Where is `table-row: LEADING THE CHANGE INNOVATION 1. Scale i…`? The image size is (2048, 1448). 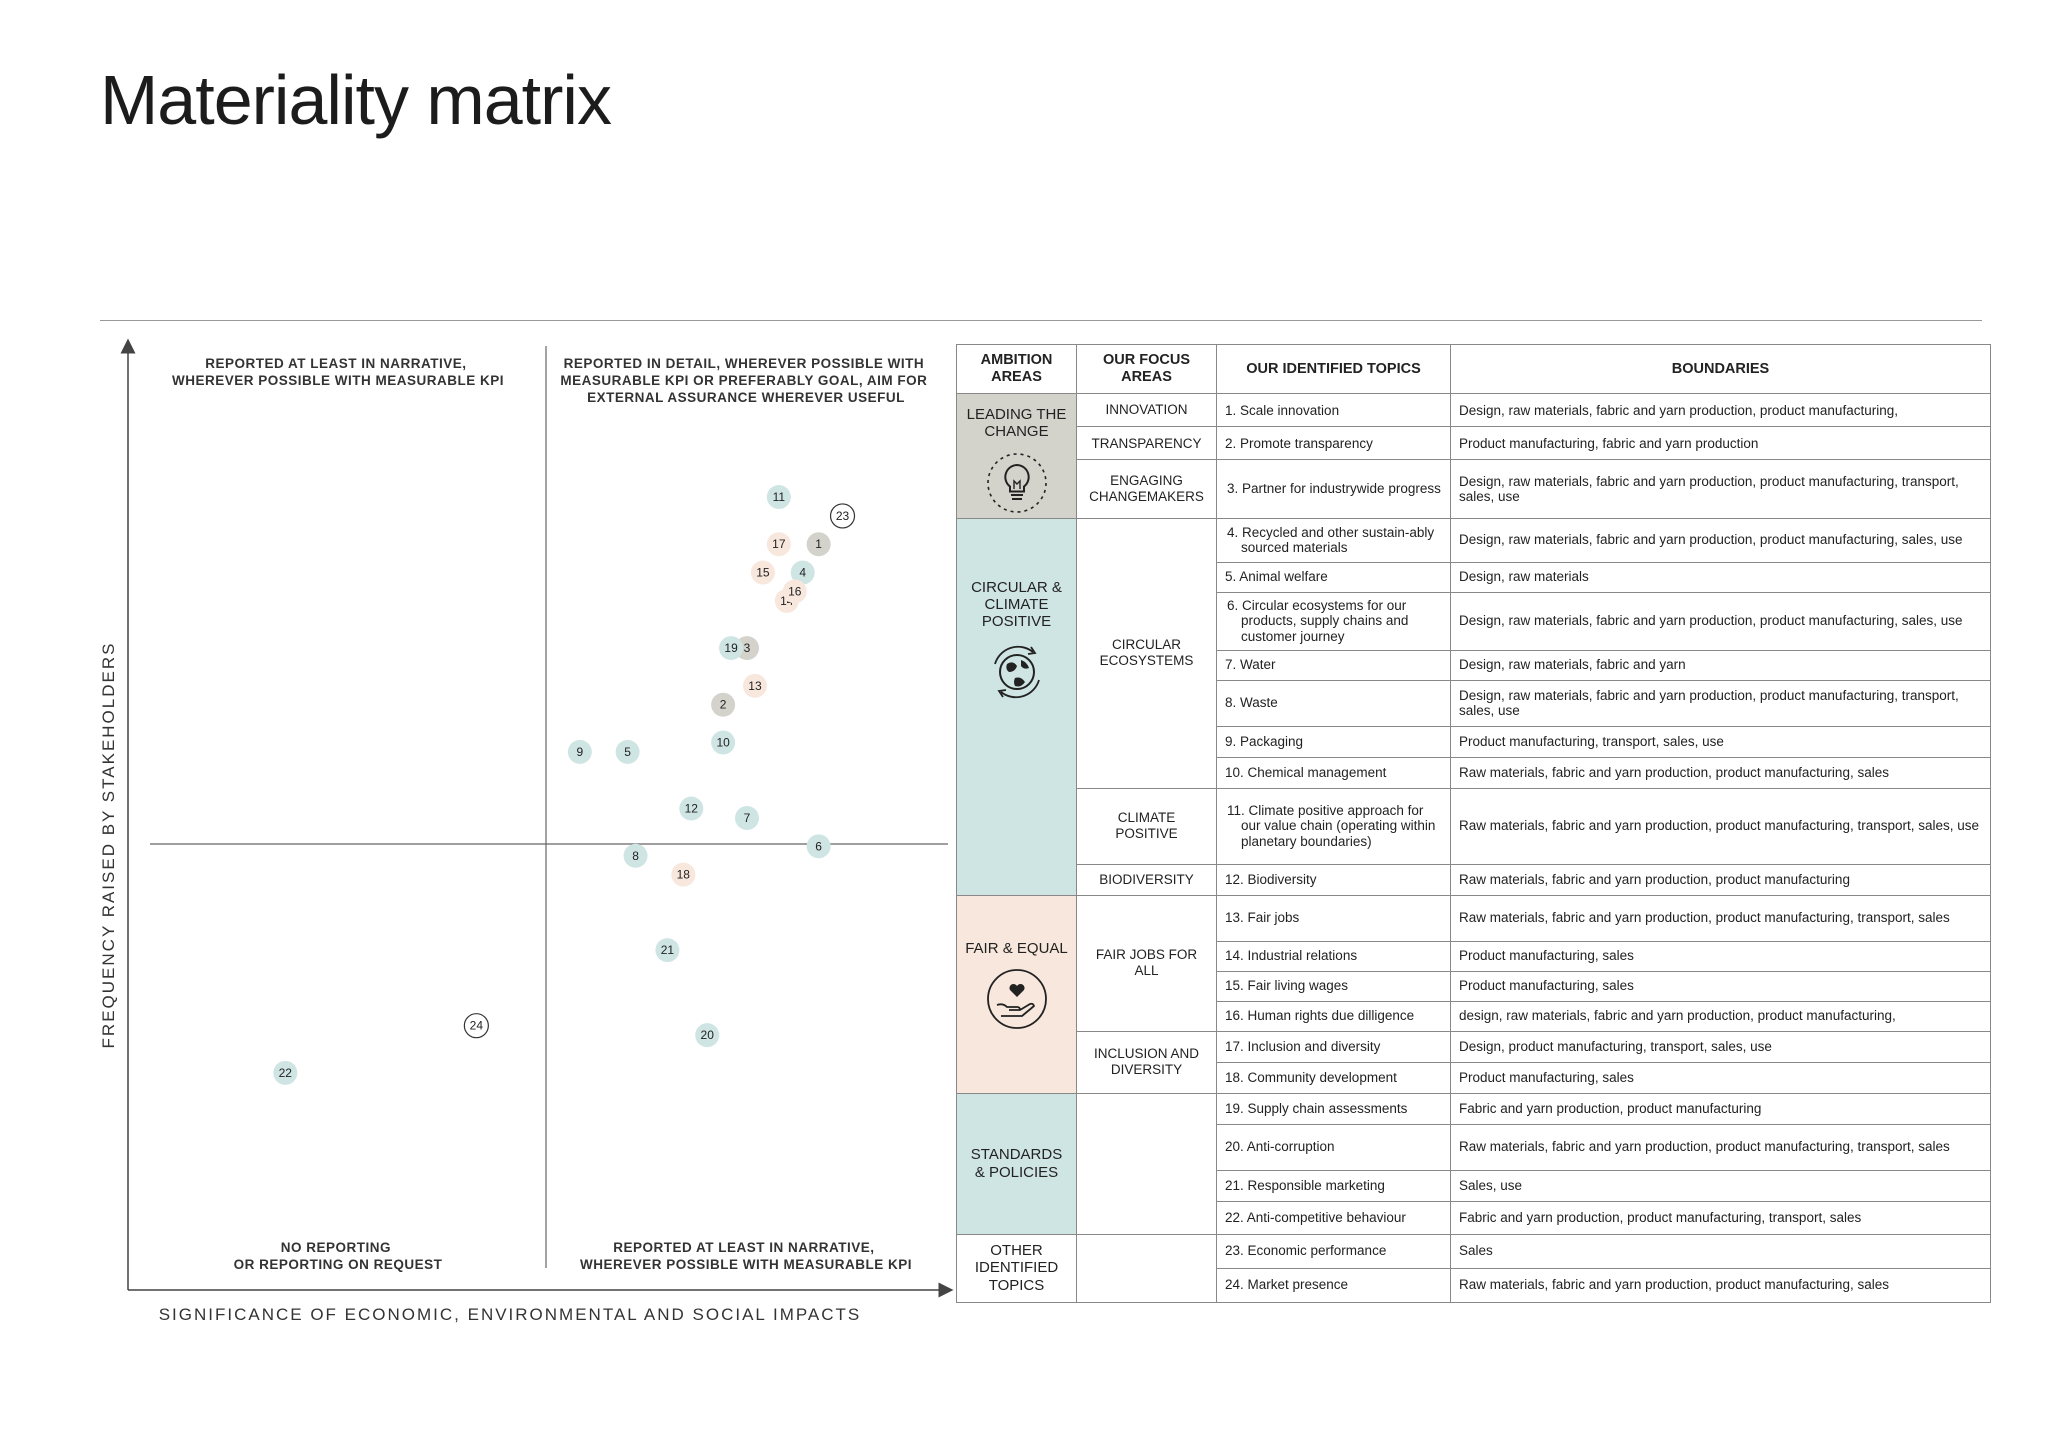
table-row: LEADING THE CHANGE INNOVATION 1. Scale i… is located at coordinates (1473, 455).